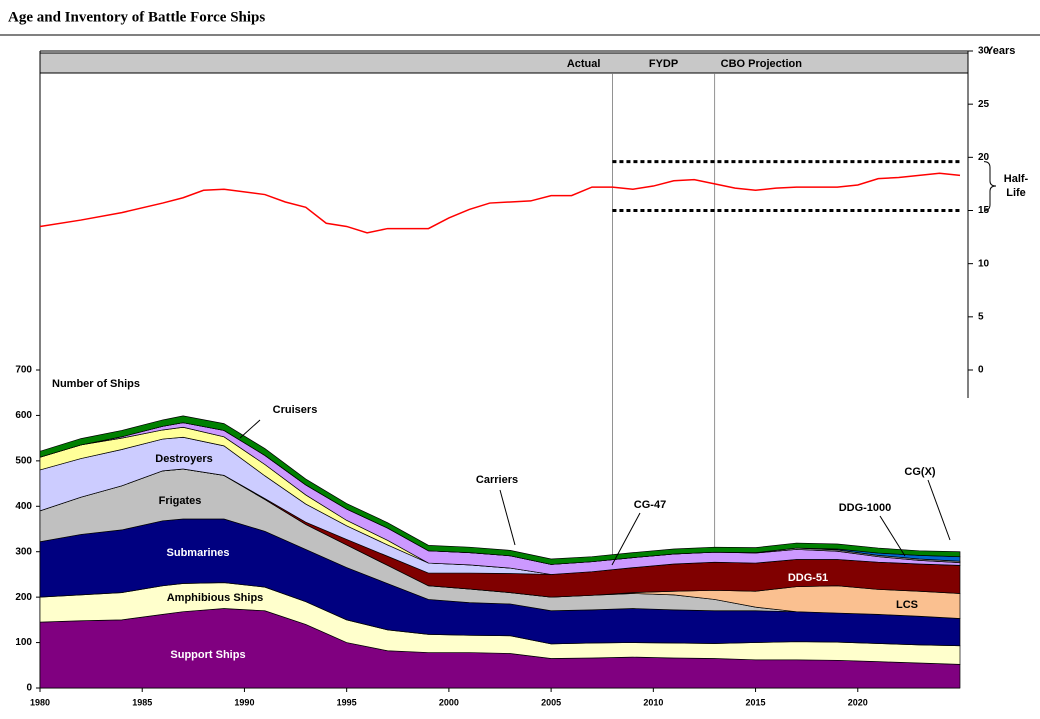  What do you see at coordinates (920, 472) in the screenshot?
I see `series-label: CG(X)` at bounding box center [920, 472].